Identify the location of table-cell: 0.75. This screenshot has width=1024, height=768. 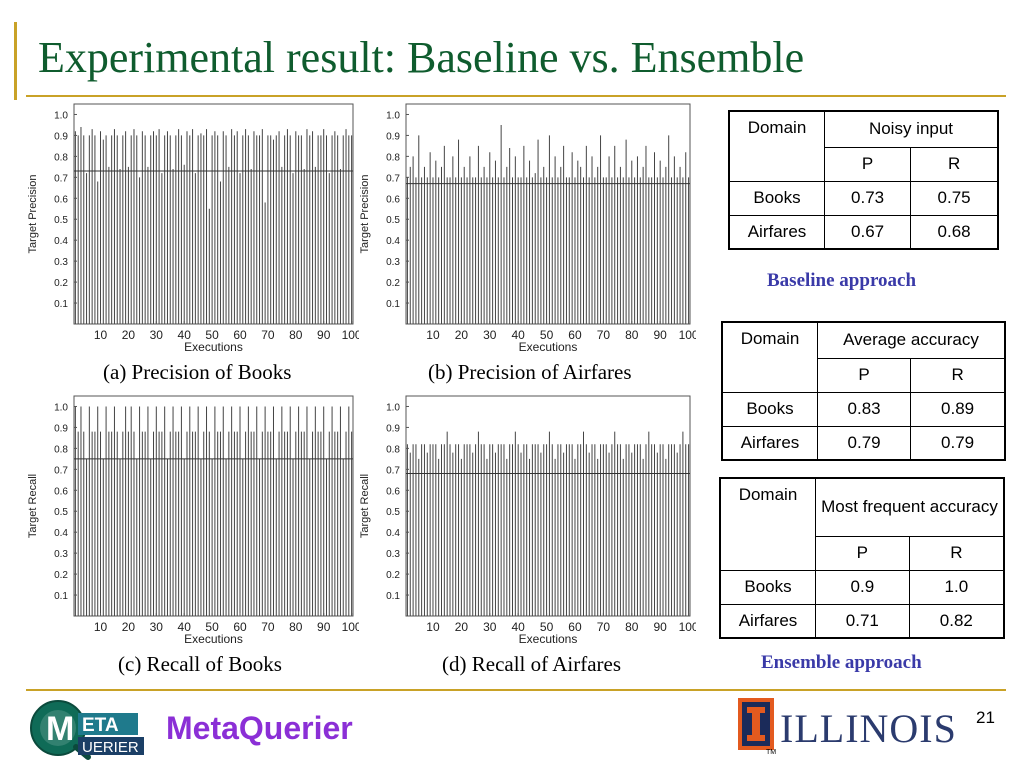
(954, 198).